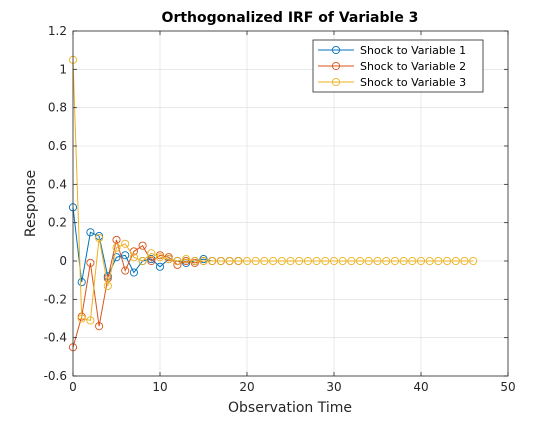  Describe the element at coordinates (413, 50) in the screenshot. I see `legend-label: Shock to Variable 1` at that location.